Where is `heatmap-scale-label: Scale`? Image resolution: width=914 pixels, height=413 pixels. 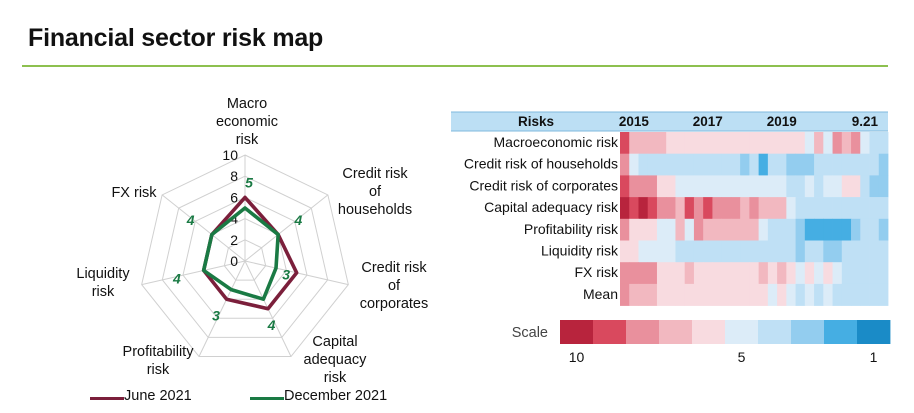
heatmap-scale-label: Scale is located at coordinates (530, 333).